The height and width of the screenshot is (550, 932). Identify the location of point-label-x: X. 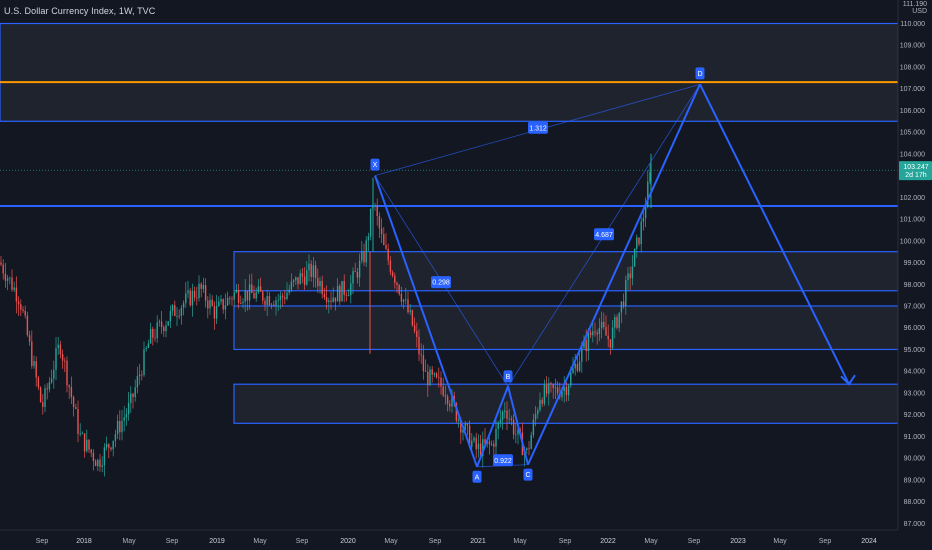
(375, 165).